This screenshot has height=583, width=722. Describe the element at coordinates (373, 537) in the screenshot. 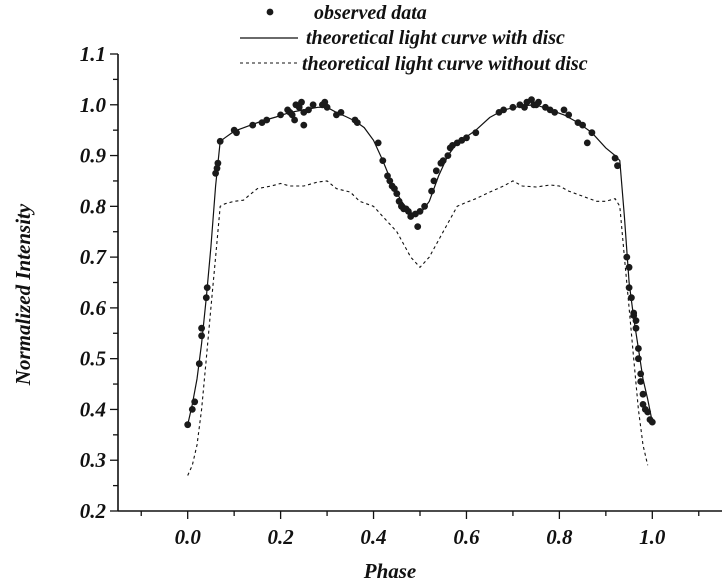

I see `x-tick-label: 0.4` at that location.